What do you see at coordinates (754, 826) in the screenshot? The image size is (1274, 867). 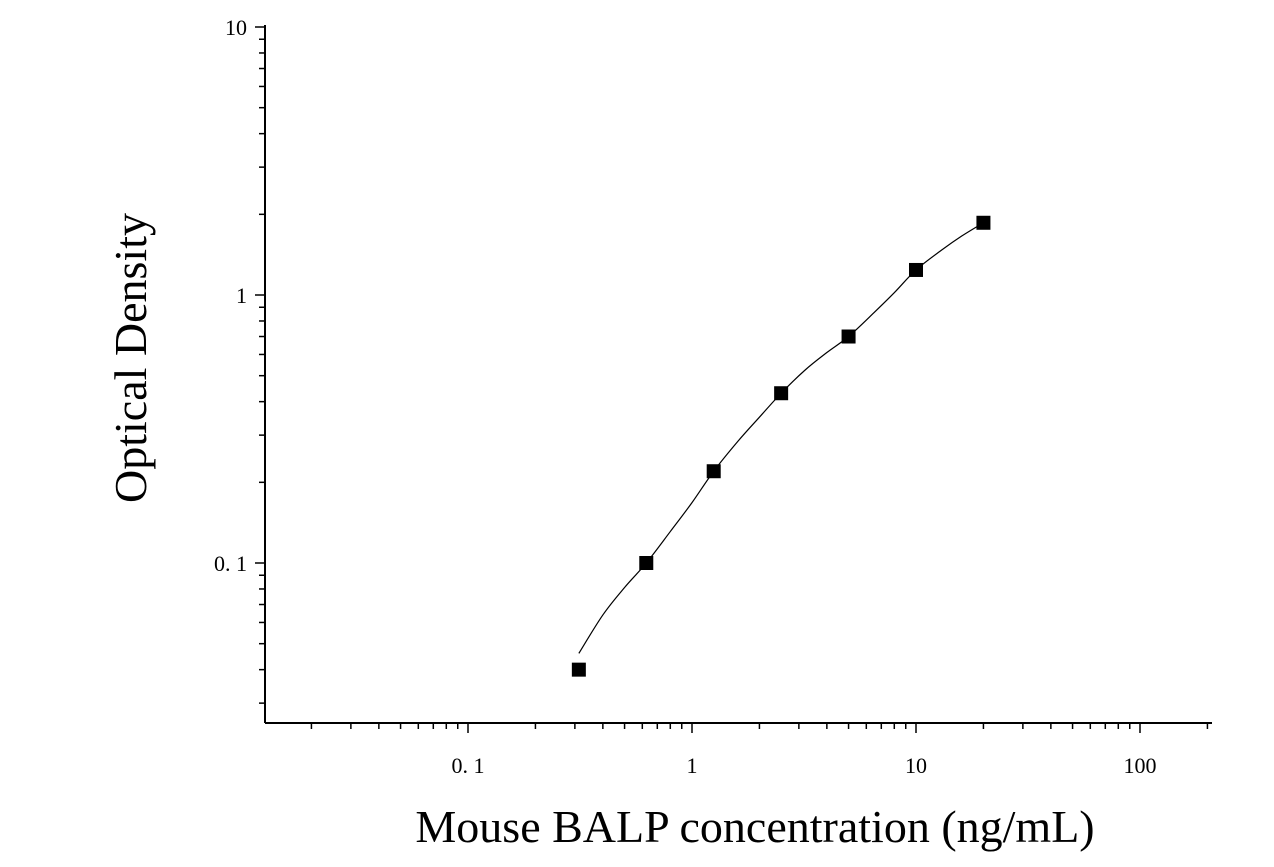 I see `x-axis-title: Mouse BALP concentration (ng/mL)` at bounding box center [754, 826].